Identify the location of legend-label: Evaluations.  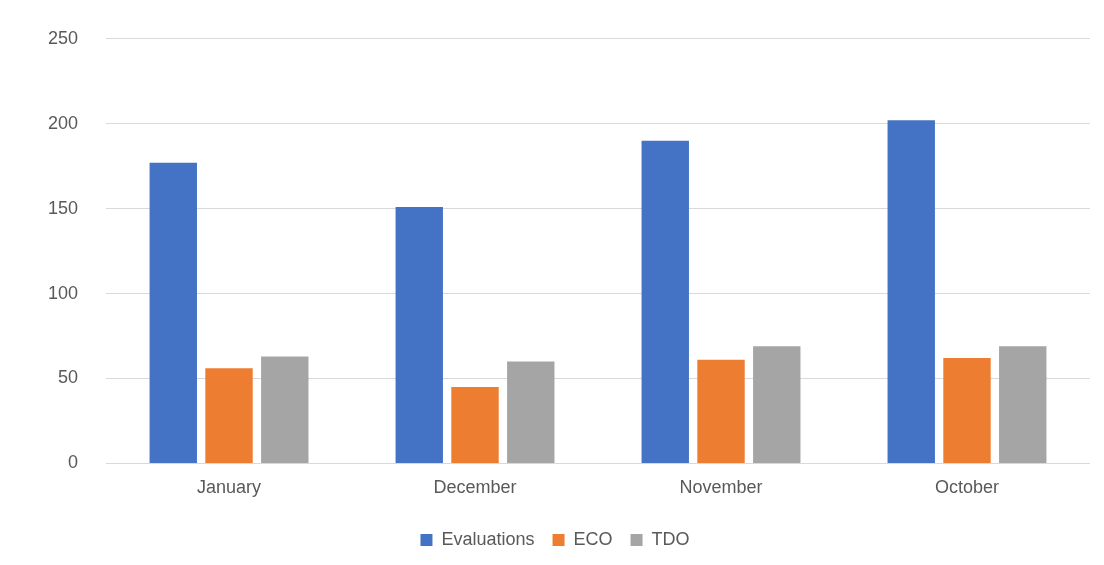
(488, 538).